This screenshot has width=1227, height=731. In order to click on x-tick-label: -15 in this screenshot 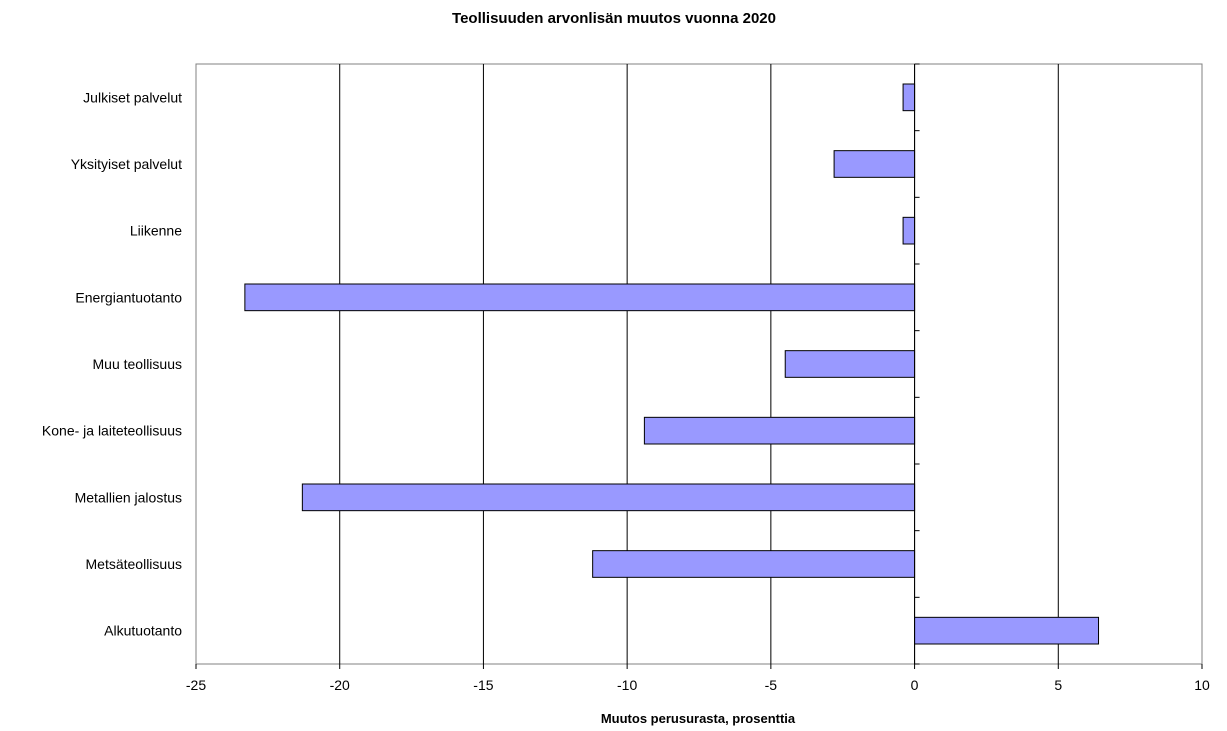, I will do `click(483, 685)`.